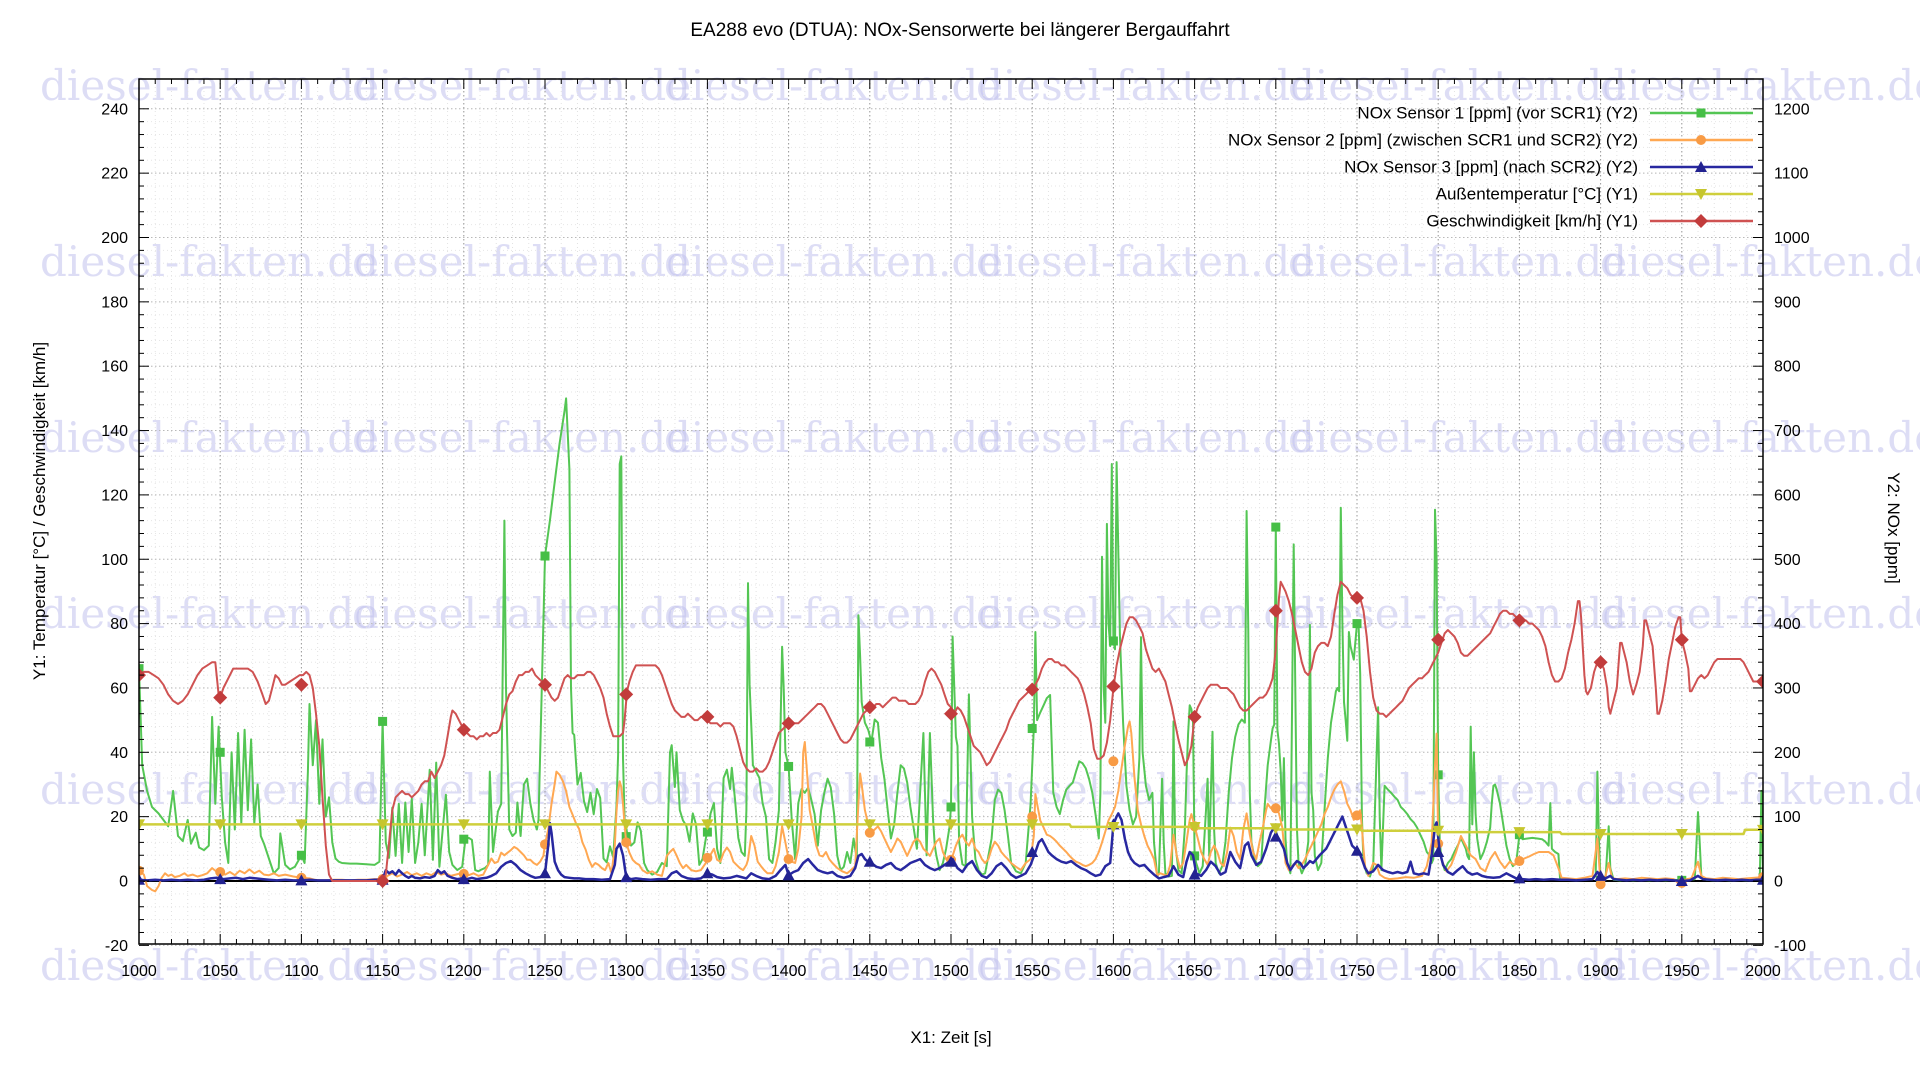  What do you see at coordinates (114, 238) in the screenshot?
I see `y1-tick-label: 200` at bounding box center [114, 238].